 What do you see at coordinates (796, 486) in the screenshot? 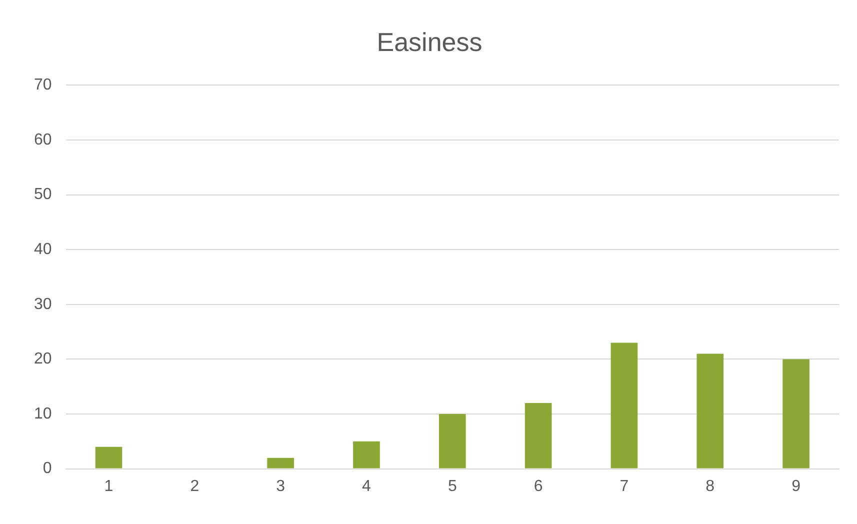
I see `x-tick-label: 9` at bounding box center [796, 486].